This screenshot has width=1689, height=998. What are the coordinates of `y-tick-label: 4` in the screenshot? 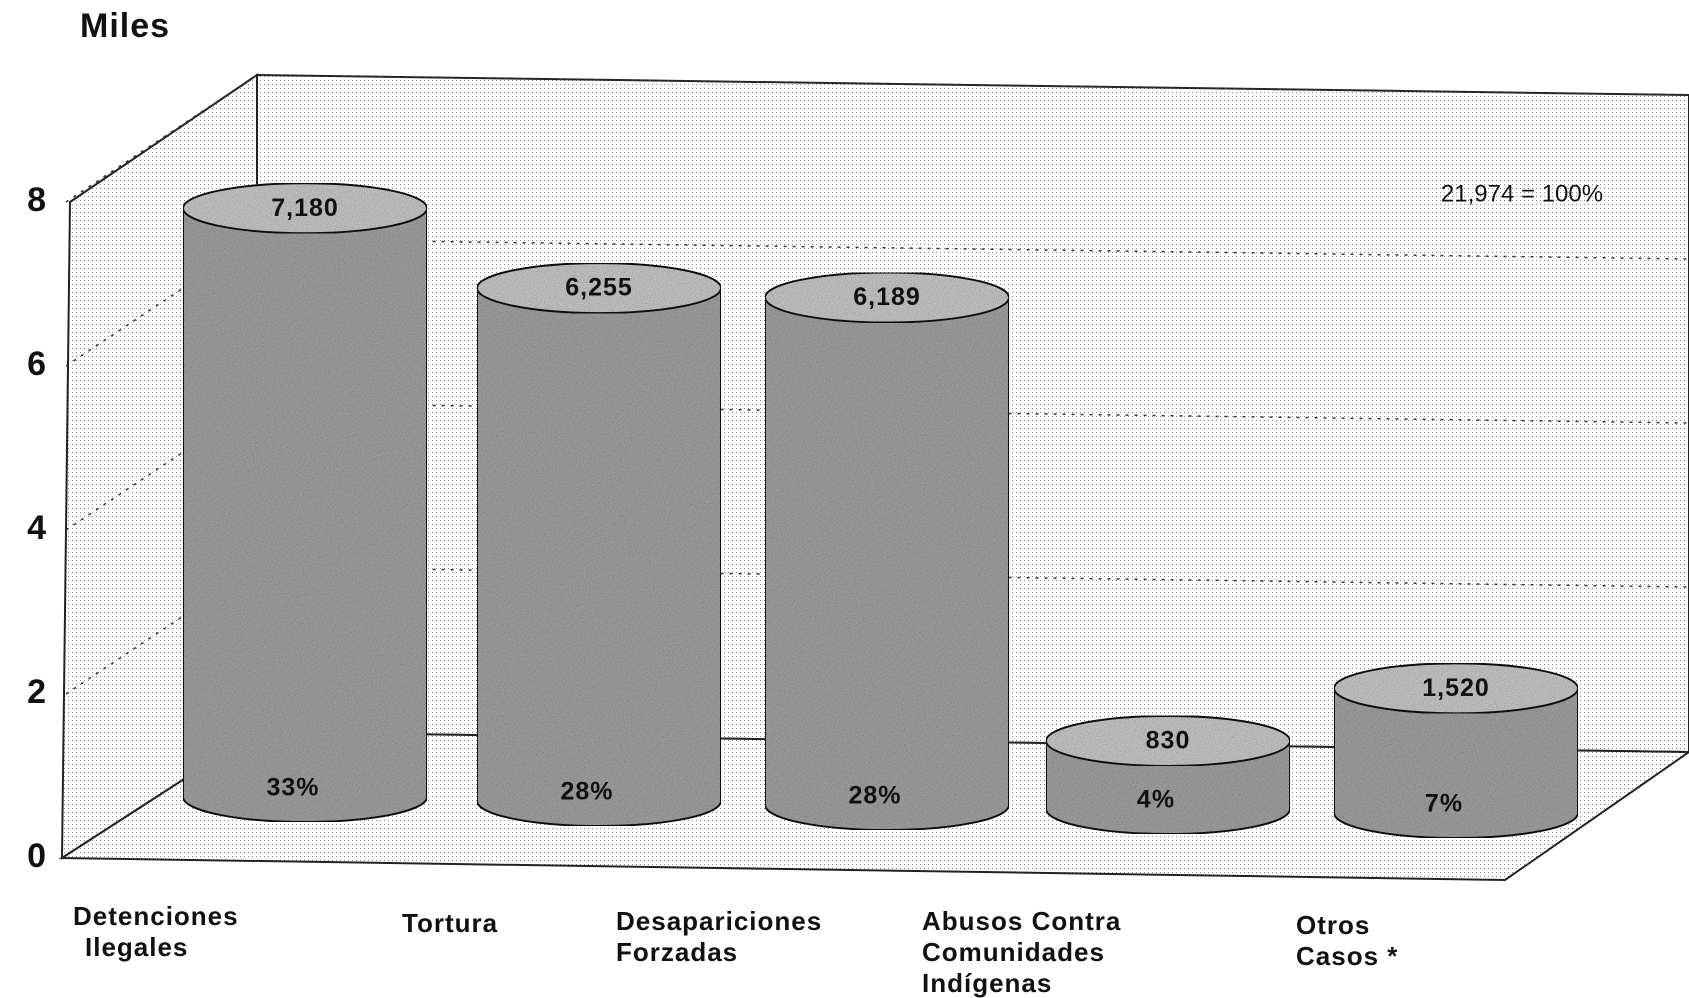 It's located at (36, 528).